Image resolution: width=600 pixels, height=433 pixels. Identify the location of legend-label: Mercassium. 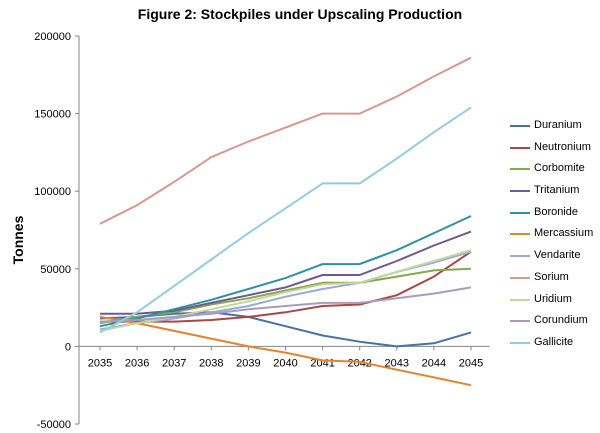
(564, 233).